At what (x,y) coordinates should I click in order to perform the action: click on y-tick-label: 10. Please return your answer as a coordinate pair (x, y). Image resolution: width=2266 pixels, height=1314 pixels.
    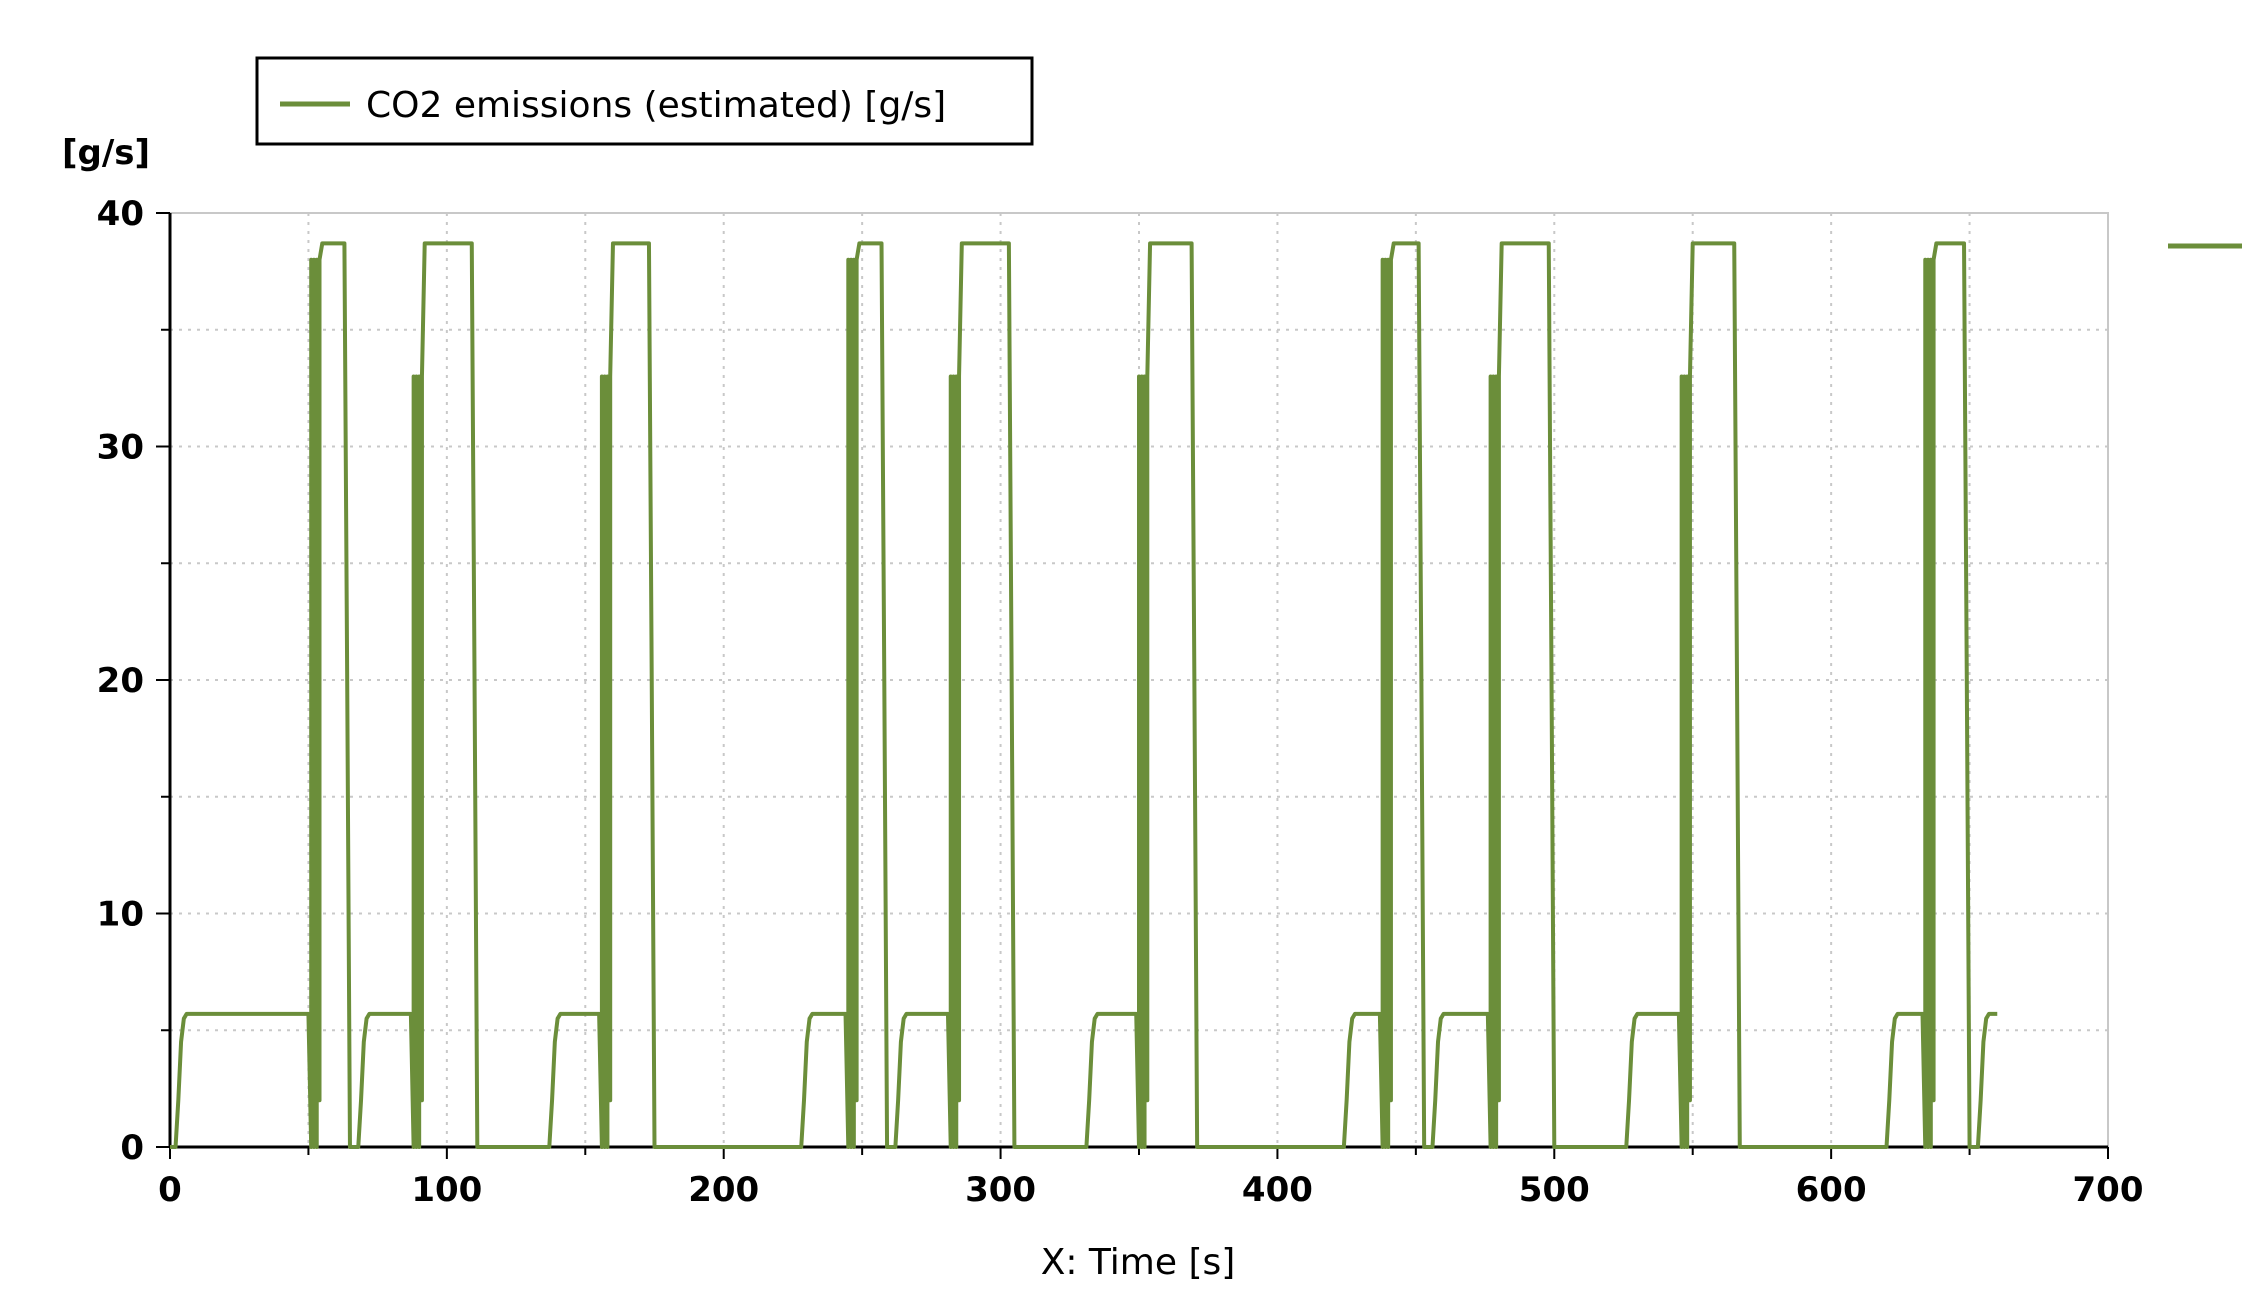
    Looking at the image, I should click on (120, 915).